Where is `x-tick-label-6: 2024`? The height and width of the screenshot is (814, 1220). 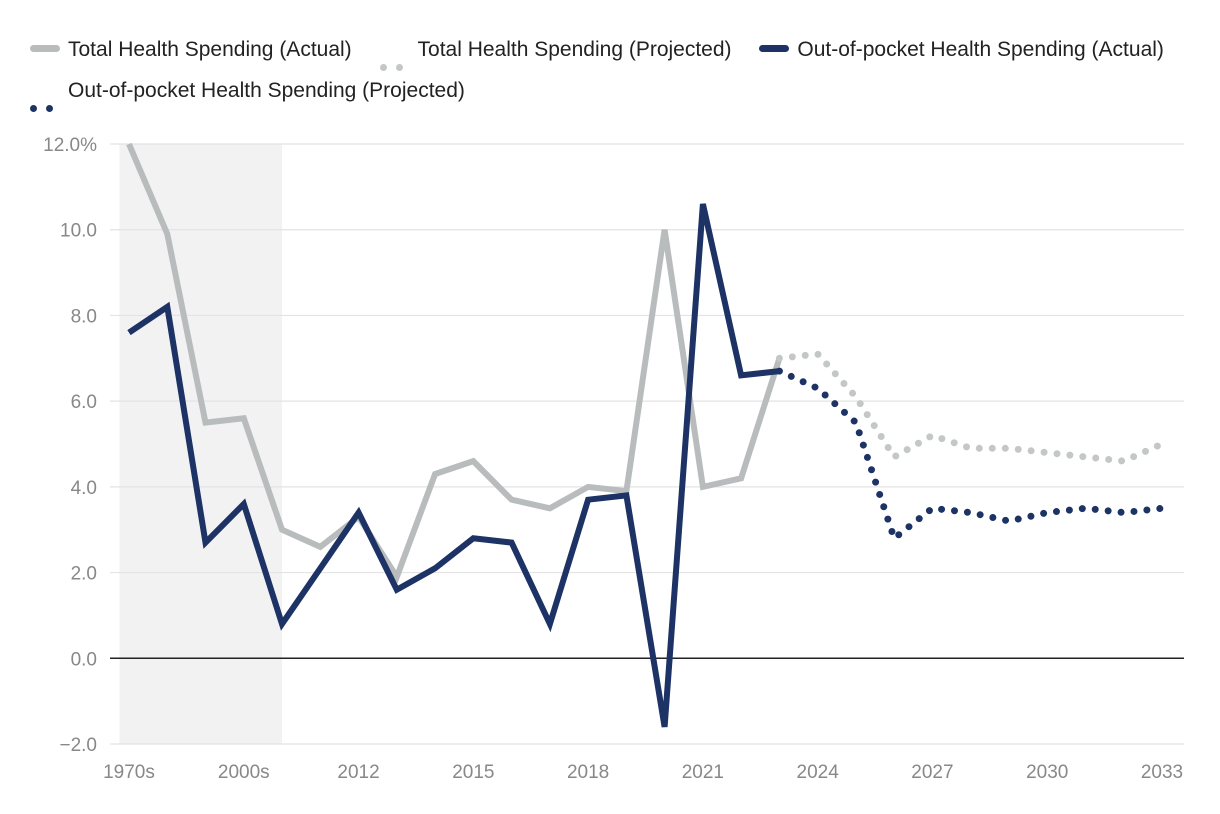
x-tick-label-6: 2024 is located at coordinates (818, 772).